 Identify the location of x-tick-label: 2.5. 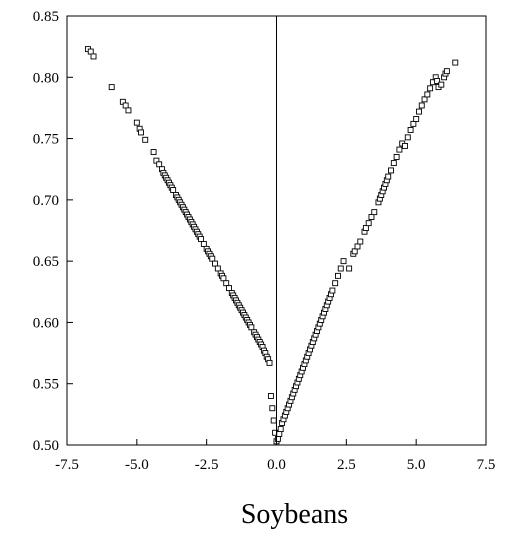
(346, 465).